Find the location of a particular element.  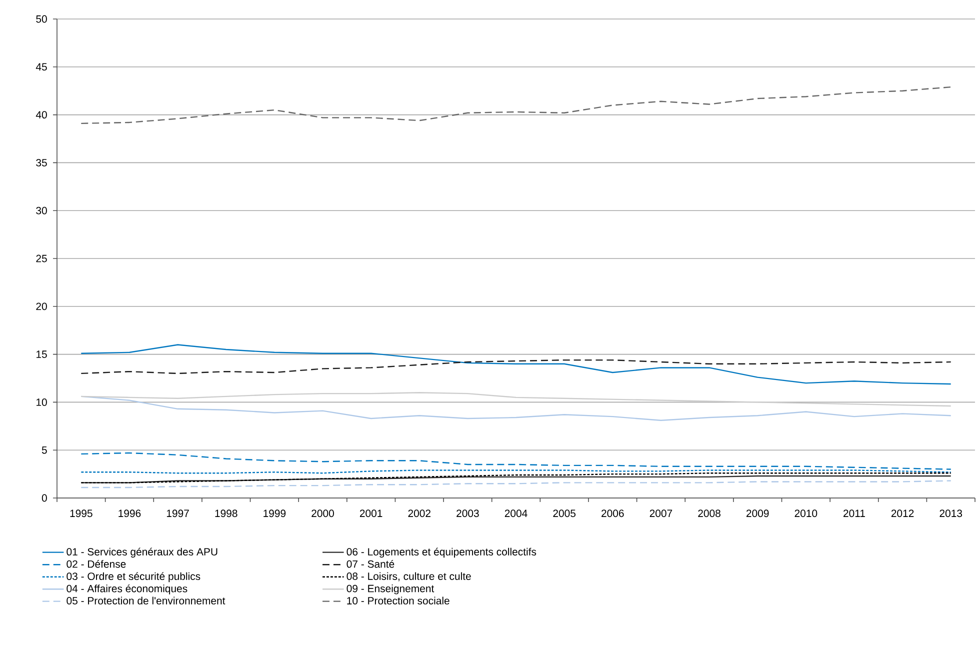

legend-label: 05 - Protection de l'environnement is located at coordinates (146, 600).